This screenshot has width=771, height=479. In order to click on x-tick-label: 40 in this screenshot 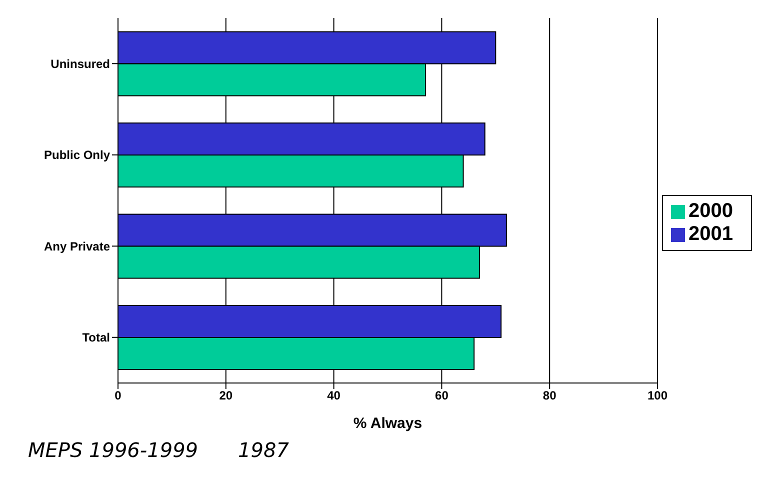, I will do `click(334, 395)`.